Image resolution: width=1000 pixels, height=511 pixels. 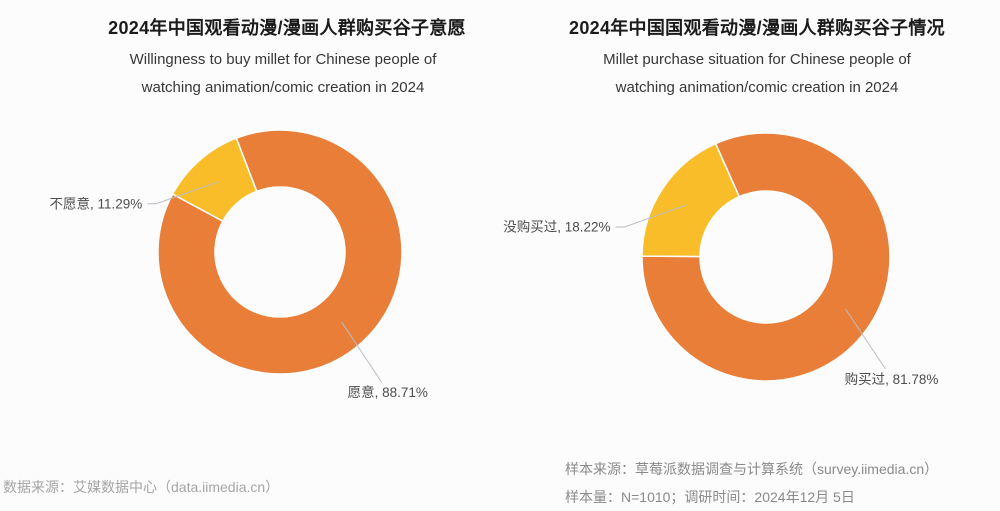 I want to click on slice-label: 愿意, 88.71%, so click(x=388, y=392).